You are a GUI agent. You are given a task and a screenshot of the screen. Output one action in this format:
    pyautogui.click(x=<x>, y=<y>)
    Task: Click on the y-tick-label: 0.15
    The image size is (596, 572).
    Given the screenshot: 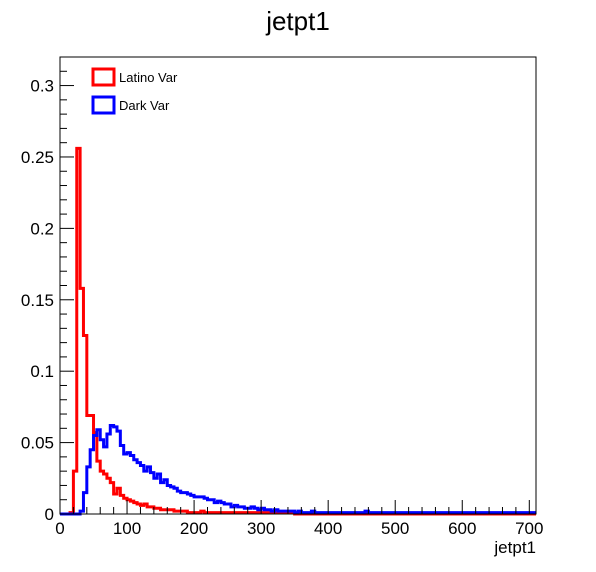 What is the action you would take?
    pyautogui.click(x=37, y=300)
    